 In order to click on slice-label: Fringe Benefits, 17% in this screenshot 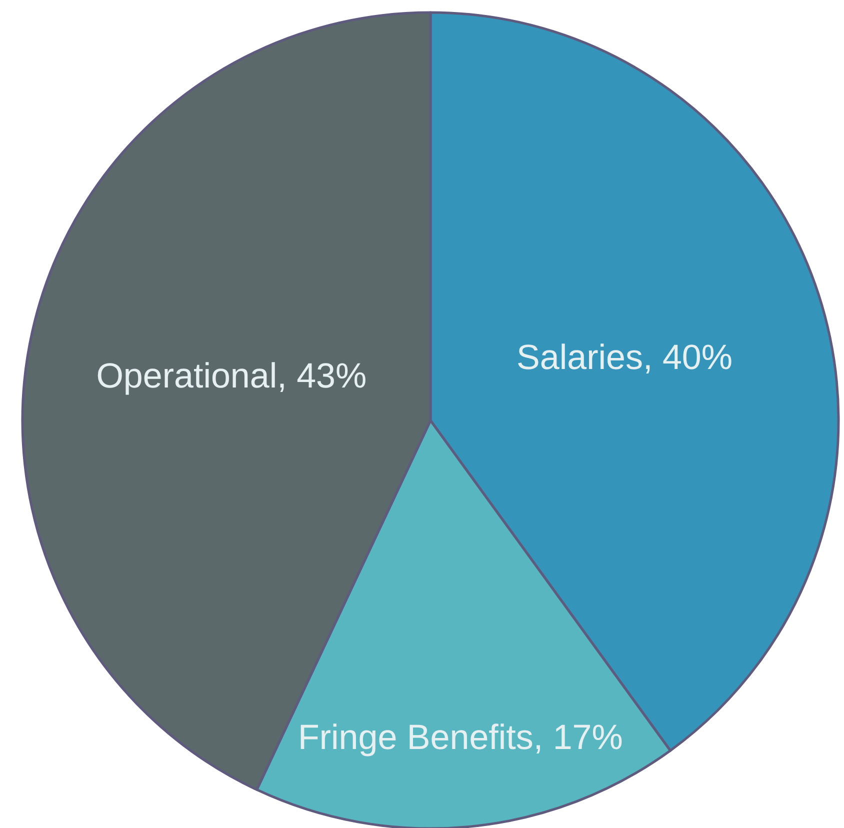, I will do `click(460, 737)`.